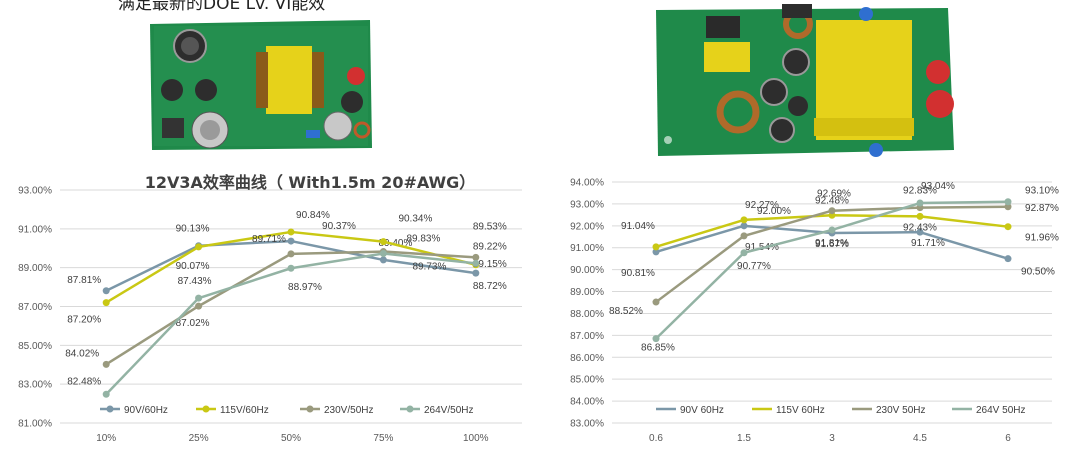 The width and height of the screenshot is (1080, 454). Describe the element at coordinates (920, 191) in the screenshot. I see `data-label: 92.83%` at that location.